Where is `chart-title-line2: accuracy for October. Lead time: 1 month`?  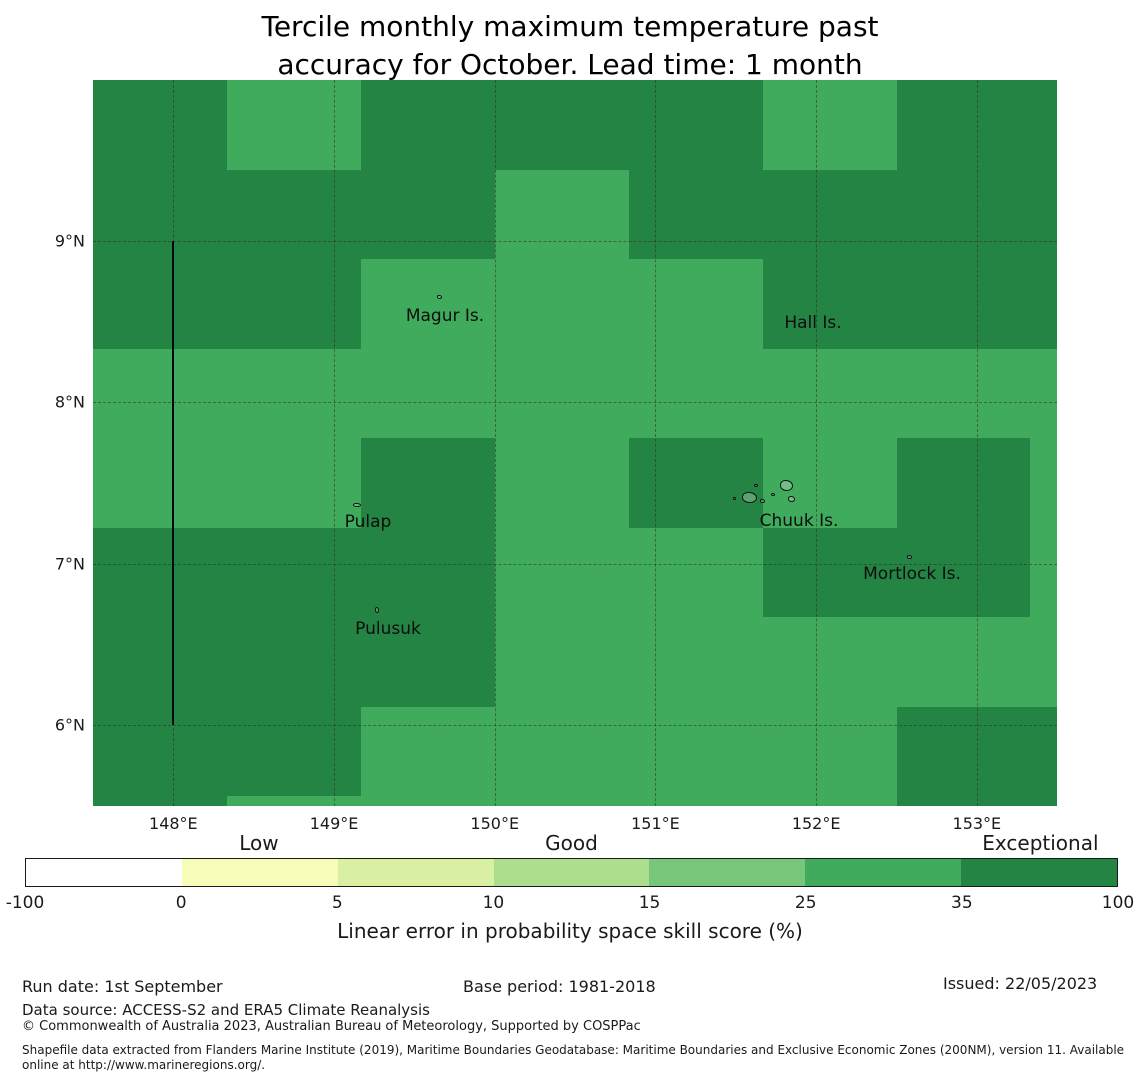
chart-title-line2: accuracy for October. Lead time: 1 month is located at coordinates (570, 64).